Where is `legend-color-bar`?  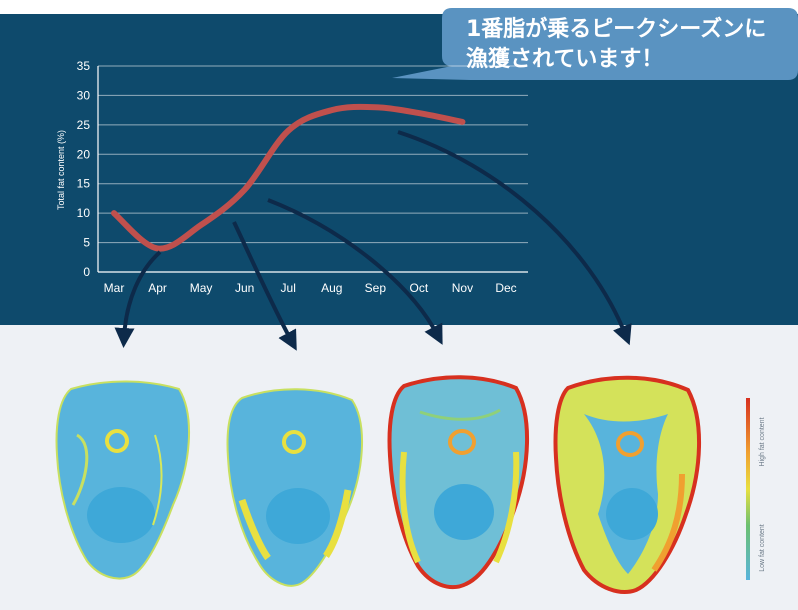
legend-color-bar is located at coordinates (748, 489).